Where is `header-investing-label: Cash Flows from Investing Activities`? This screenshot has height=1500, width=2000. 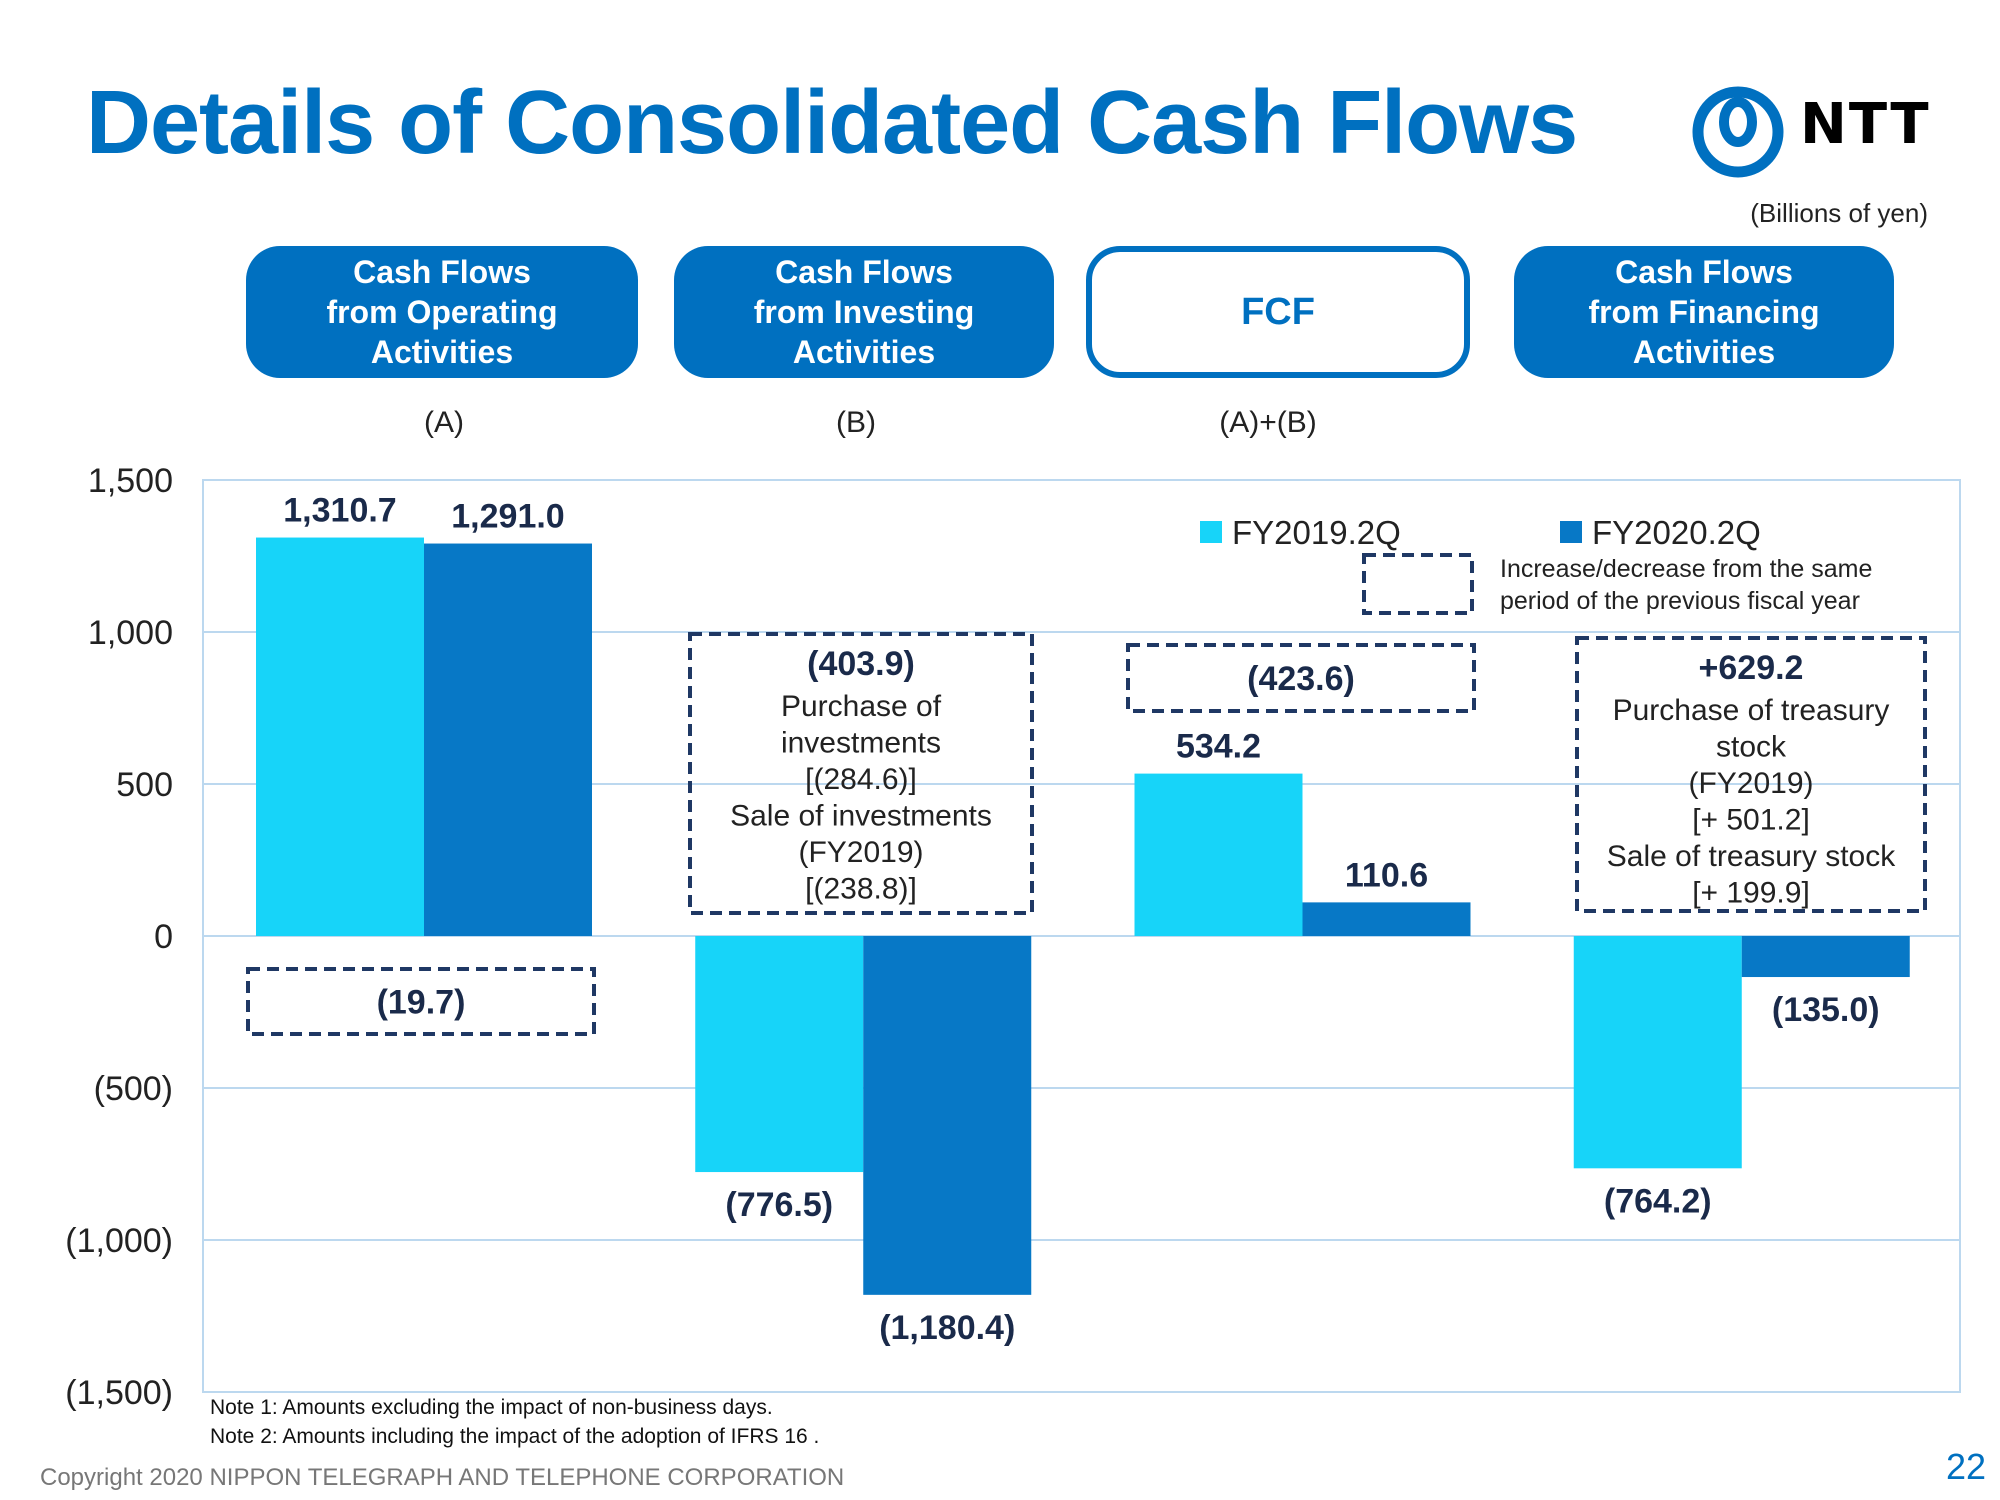 header-investing-label: Cash Flows from Investing Activities is located at coordinates (864, 312).